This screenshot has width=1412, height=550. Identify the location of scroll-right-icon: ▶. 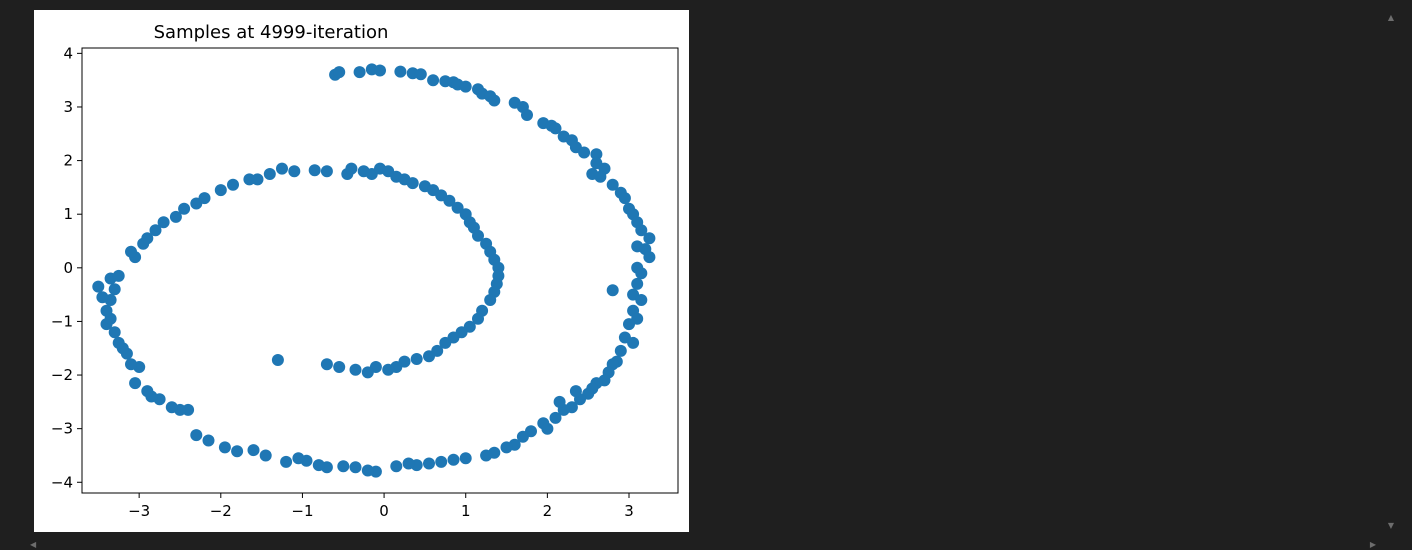
(1372, 544).